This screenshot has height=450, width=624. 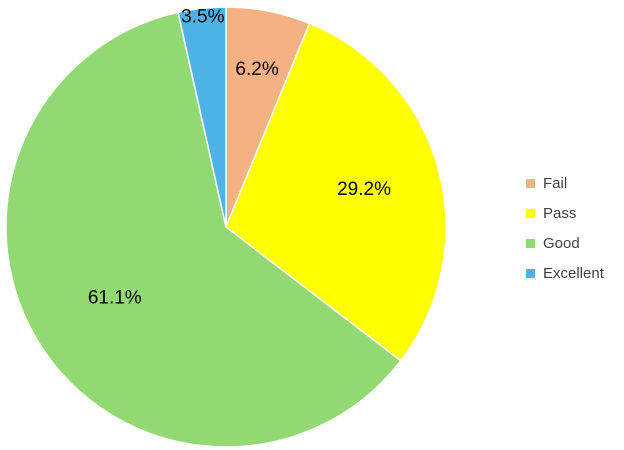 What do you see at coordinates (364, 189) in the screenshot?
I see `data-label-pass: 29.2%` at bounding box center [364, 189].